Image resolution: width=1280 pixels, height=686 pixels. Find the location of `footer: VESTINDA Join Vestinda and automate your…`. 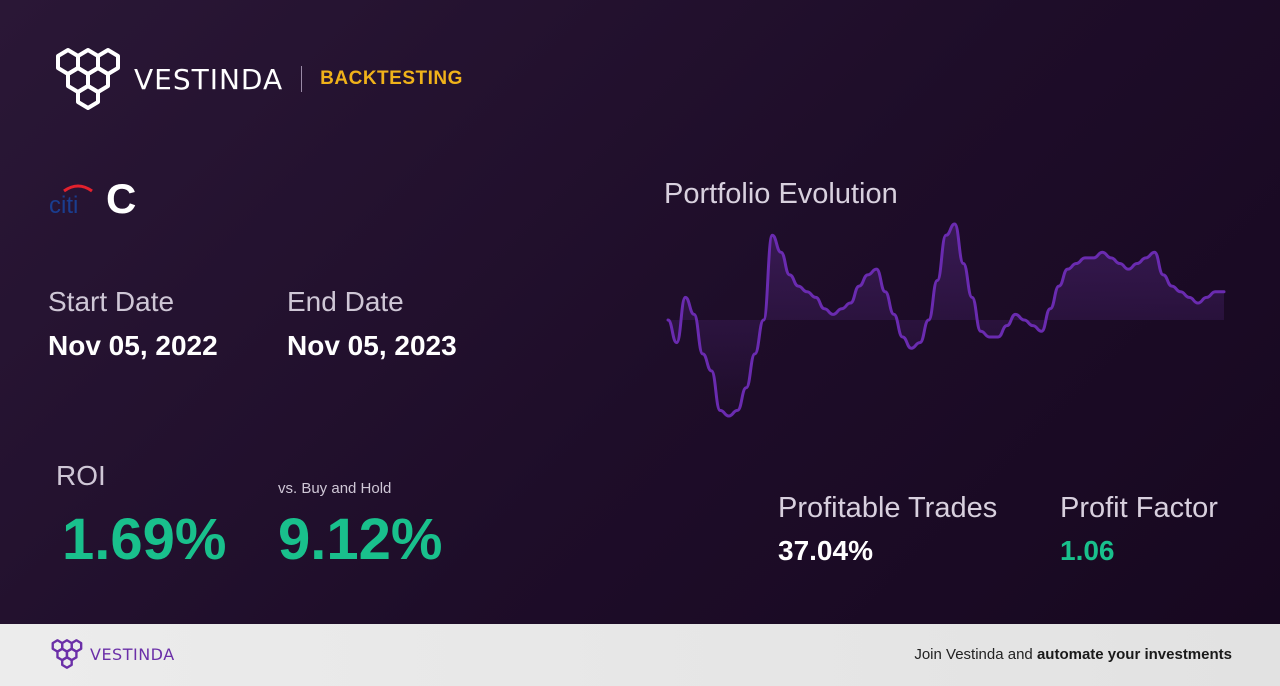

footer: VESTINDA Join Vestinda and automate your… is located at coordinates (640, 655).